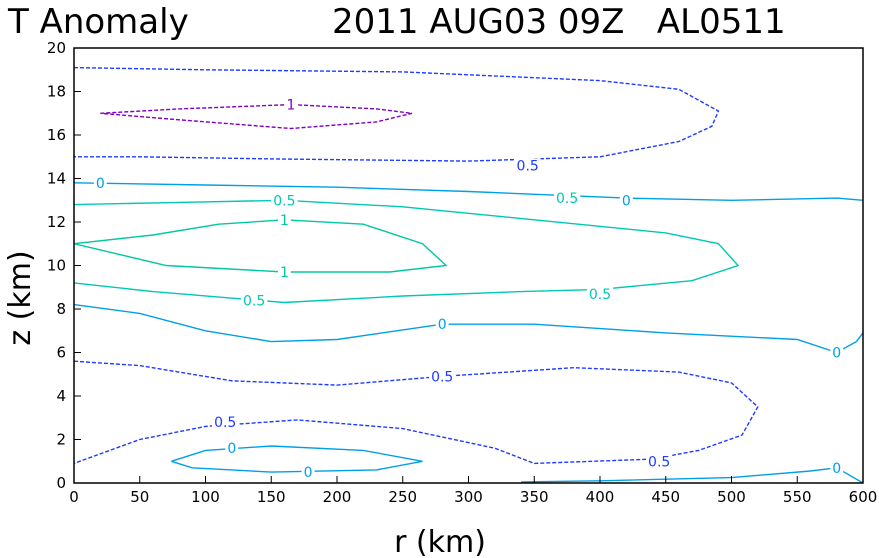  Describe the element at coordinates (468, 497) in the screenshot. I see `x-tick-label-6: 300` at that location.